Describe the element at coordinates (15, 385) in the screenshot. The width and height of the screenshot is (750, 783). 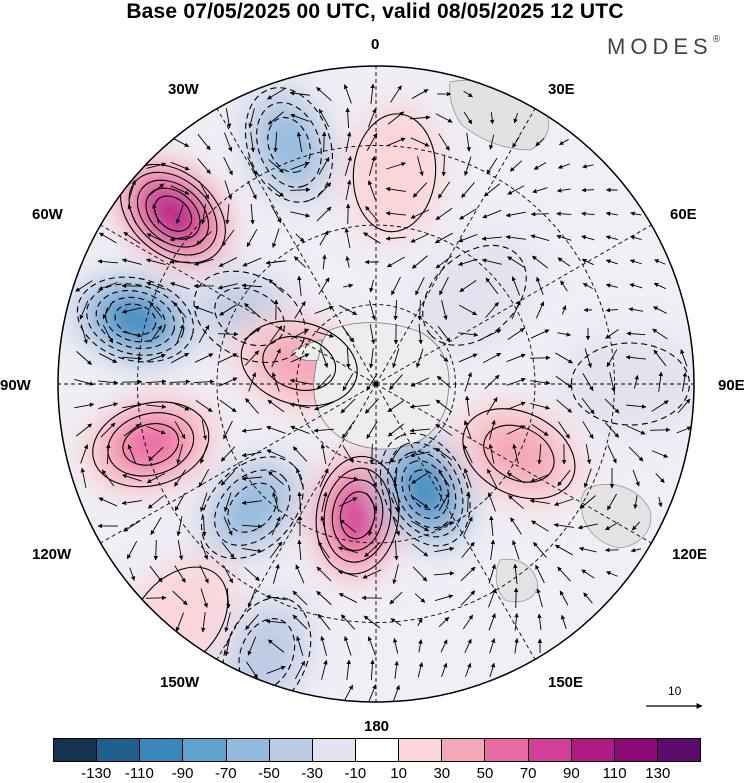
I see `lon-label-90w: 90W` at that location.